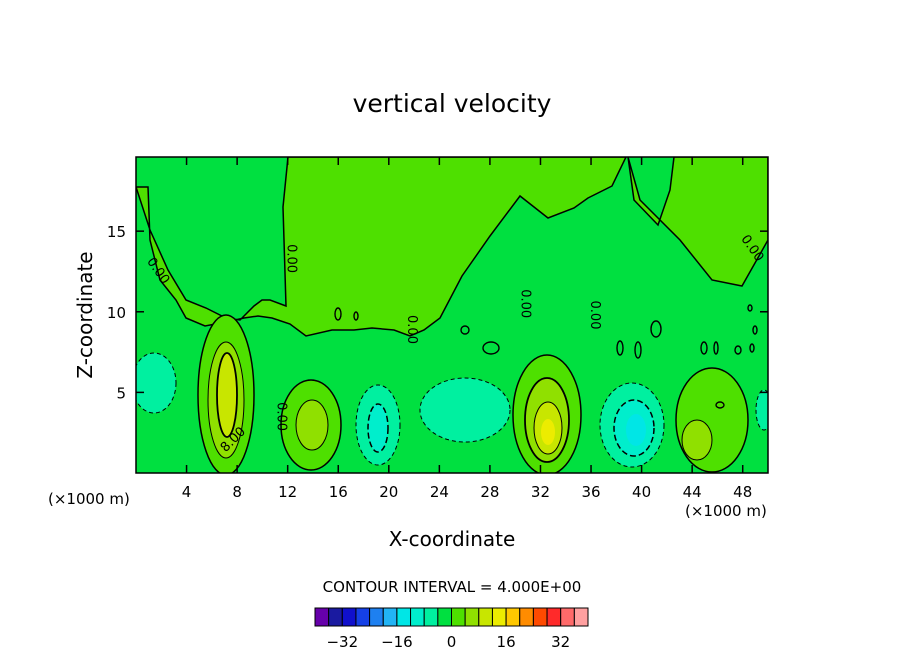 The height and width of the screenshot is (654, 904). Describe the element at coordinates (397, 642) in the screenshot. I see `colorbar-tick-label: −16` at that location.